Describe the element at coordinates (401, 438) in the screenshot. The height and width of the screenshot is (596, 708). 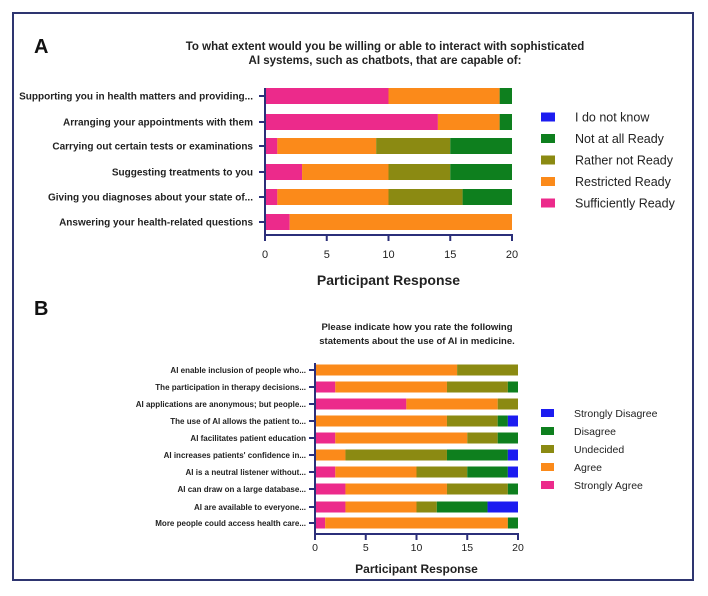
I see `bar-b-row4-agree` at that location.